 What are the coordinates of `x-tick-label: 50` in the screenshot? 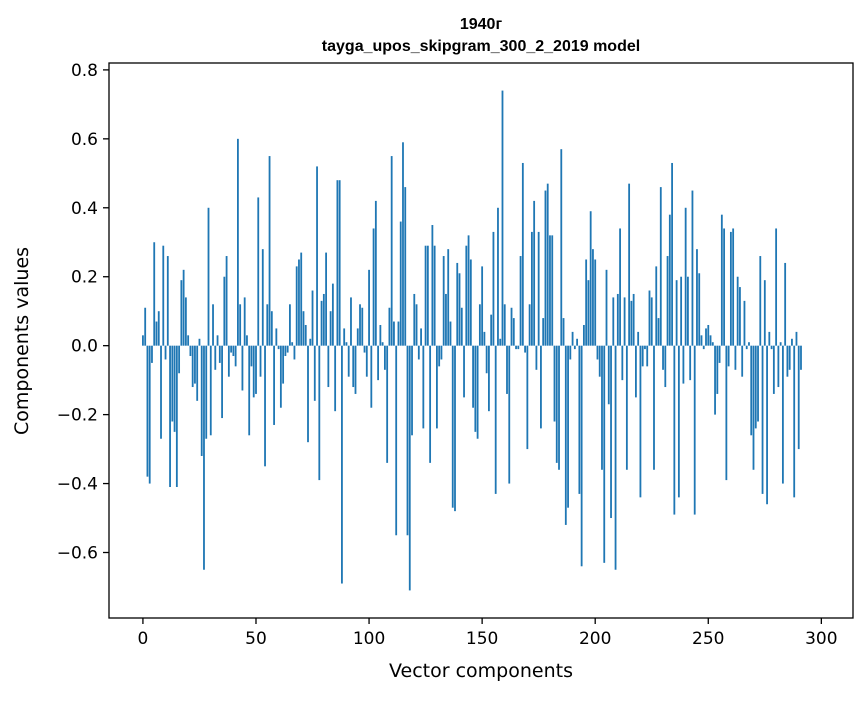 It's located at (256, 639).